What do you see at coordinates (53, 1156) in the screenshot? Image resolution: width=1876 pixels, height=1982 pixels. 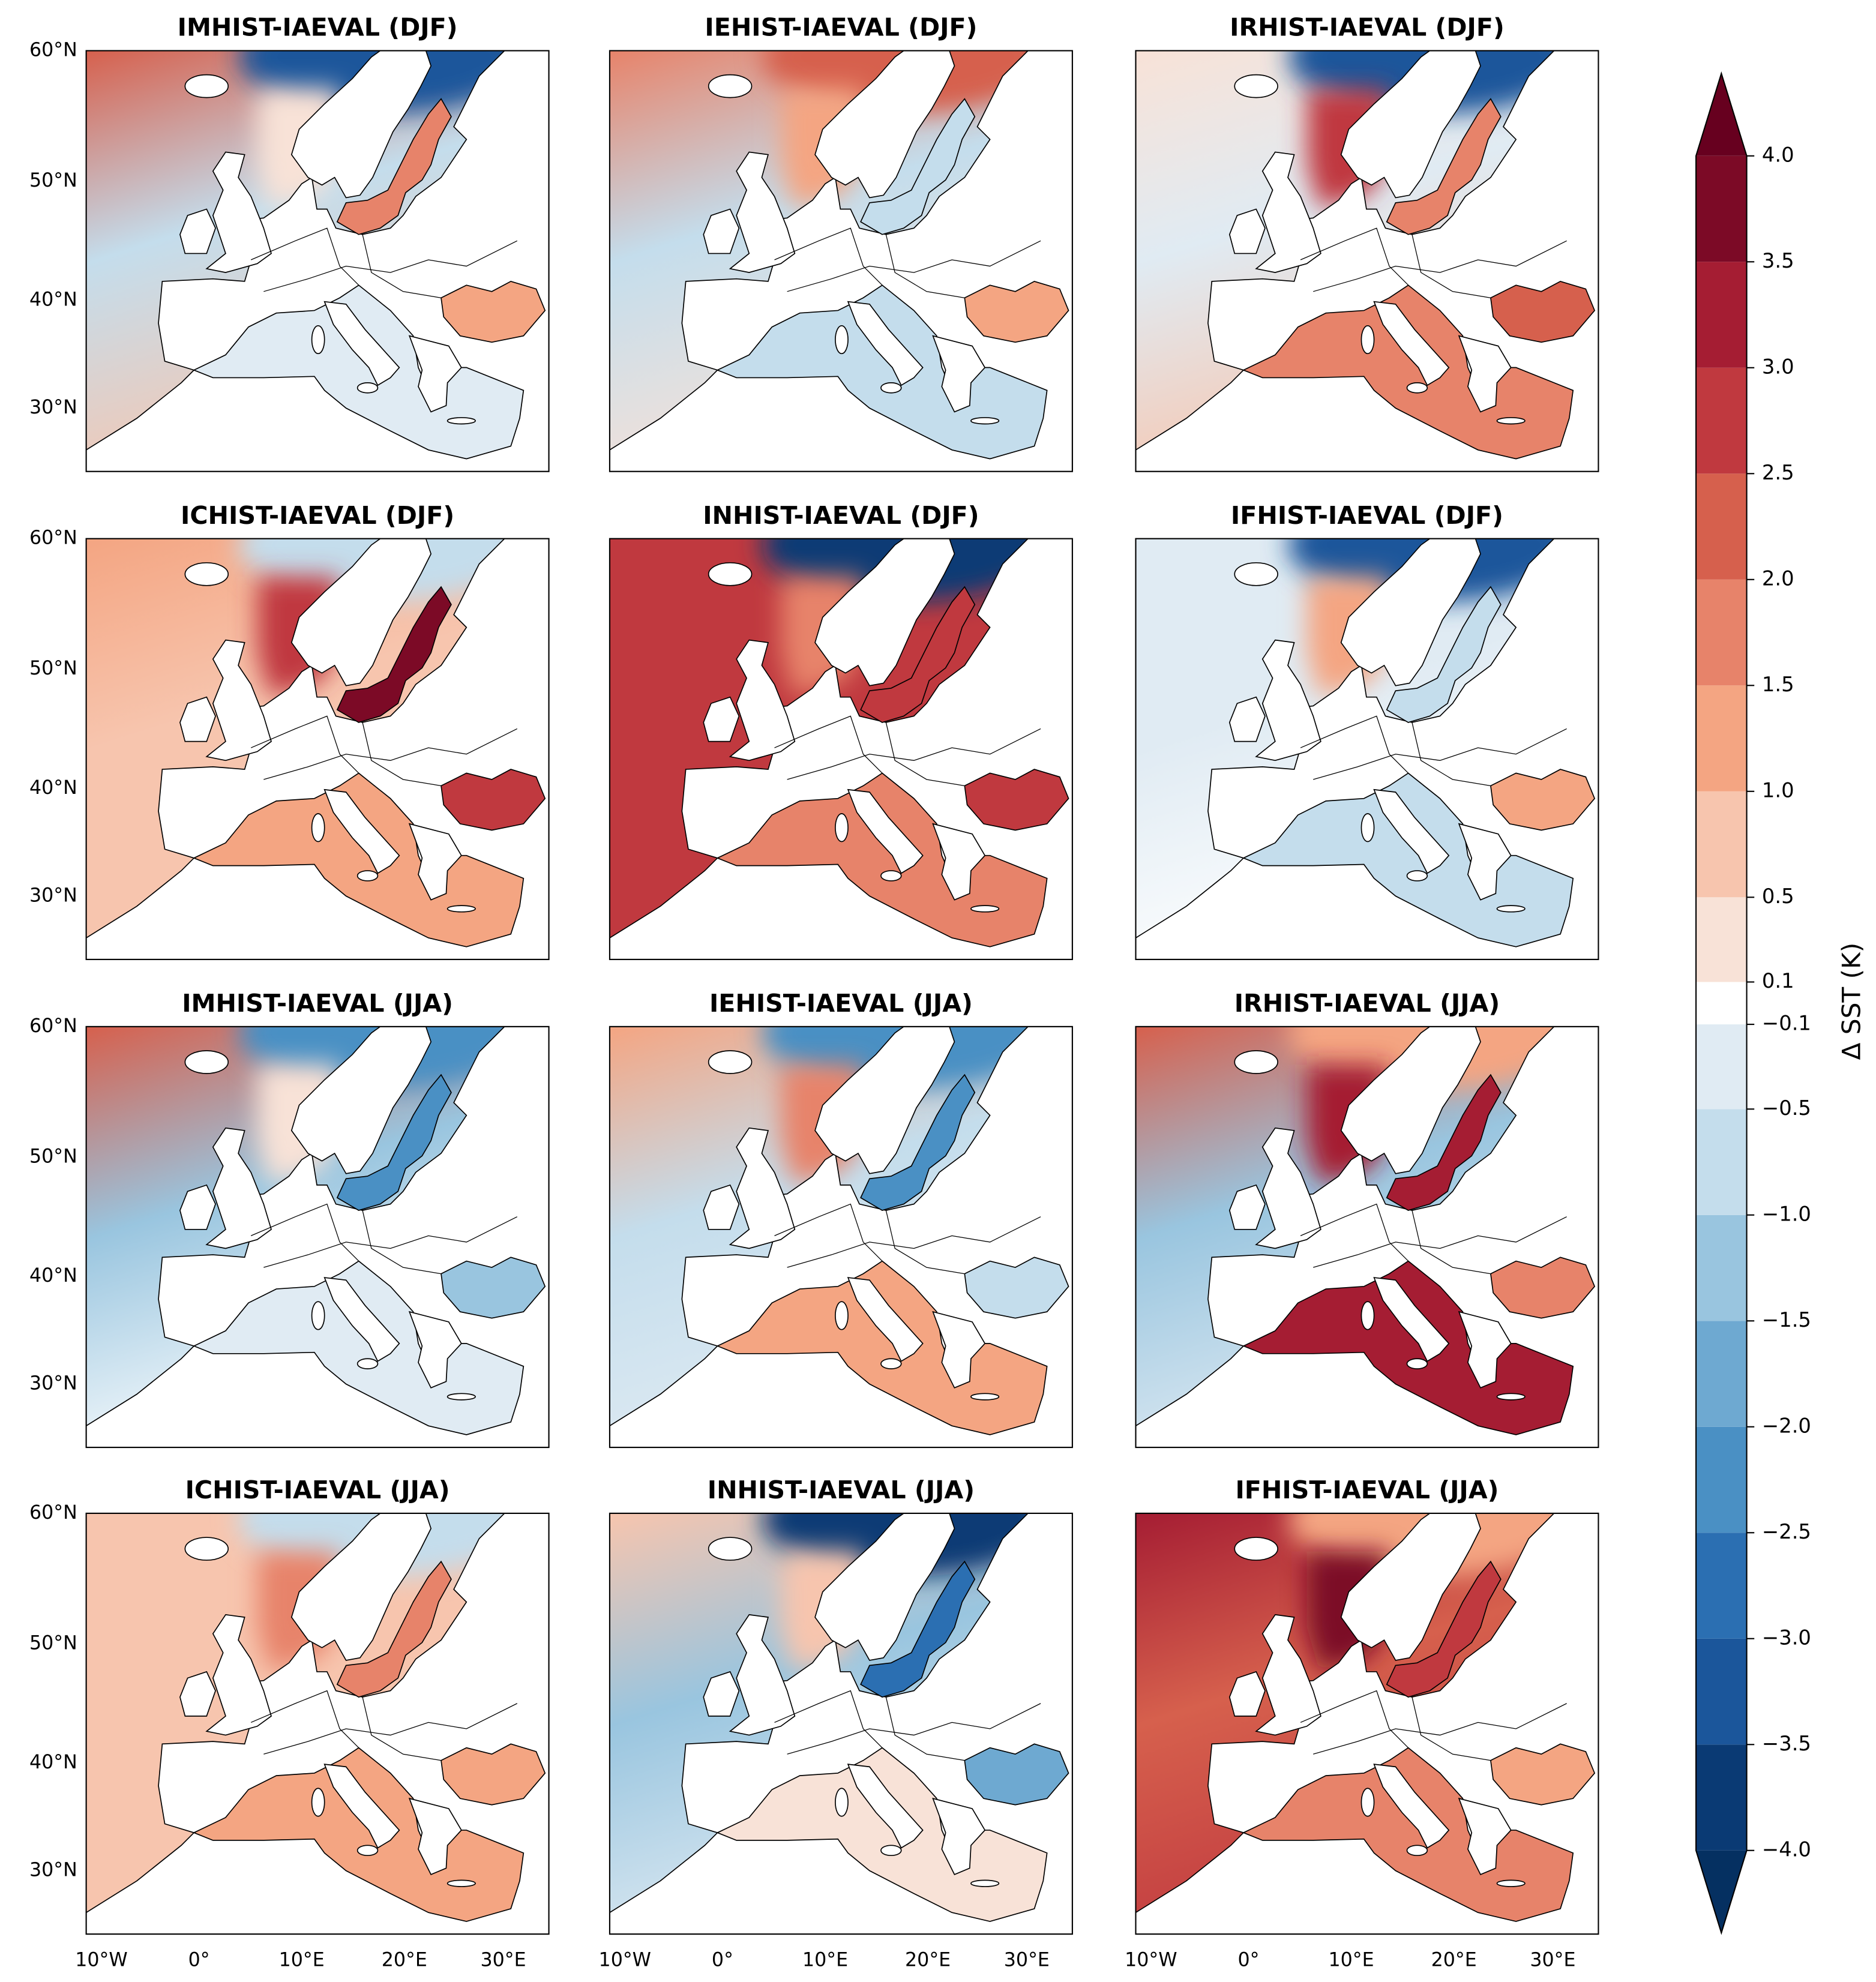 I see `lat-label: 50°N` at bounding box center [53, 1156].